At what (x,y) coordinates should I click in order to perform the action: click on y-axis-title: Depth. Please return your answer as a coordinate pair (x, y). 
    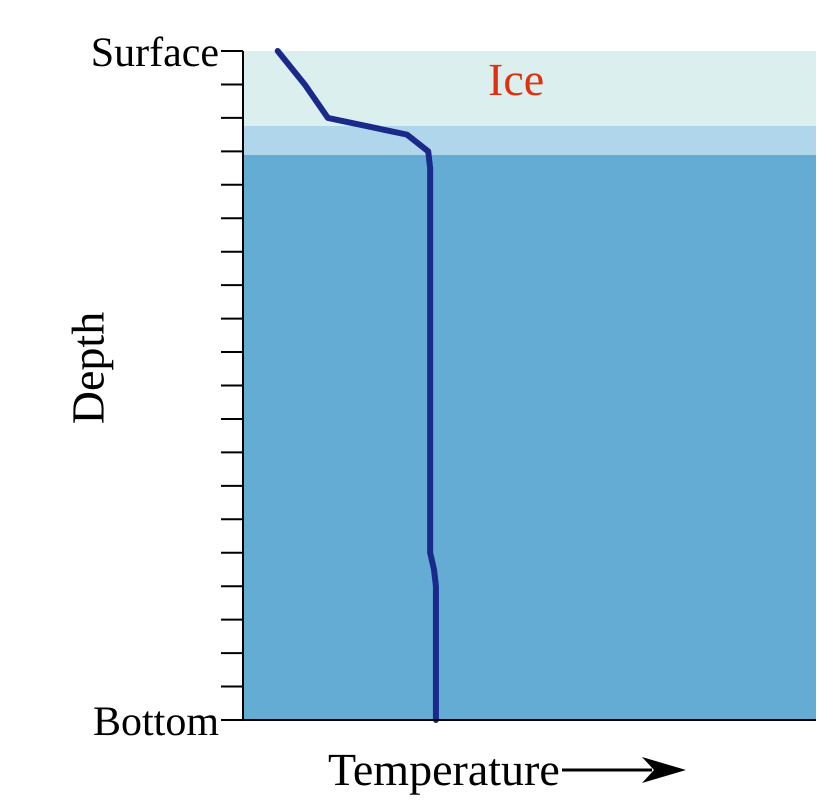
    Looking at the image, I should click on (88, 368).